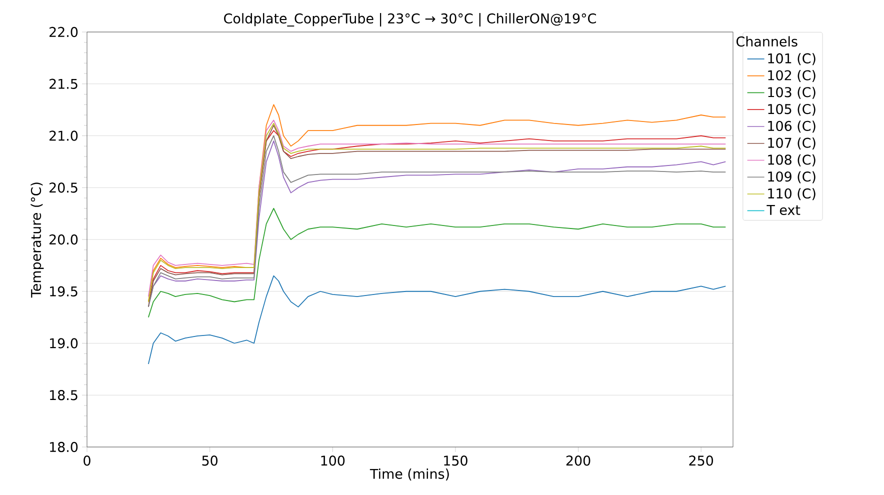  What do you see at coordinates (64, 32) in the screenshot?
I see `y-tick-label: 22.0` at bounding box center [64, 32].